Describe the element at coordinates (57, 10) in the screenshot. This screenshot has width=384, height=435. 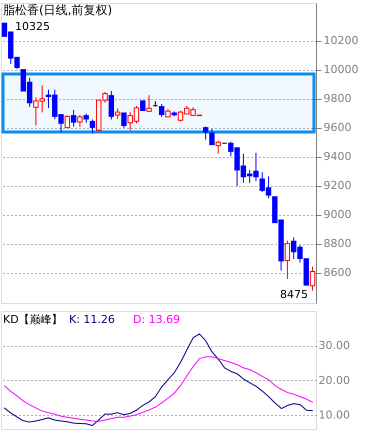
I see `chart-title: 脂松香(日线,前复权)` at that location.